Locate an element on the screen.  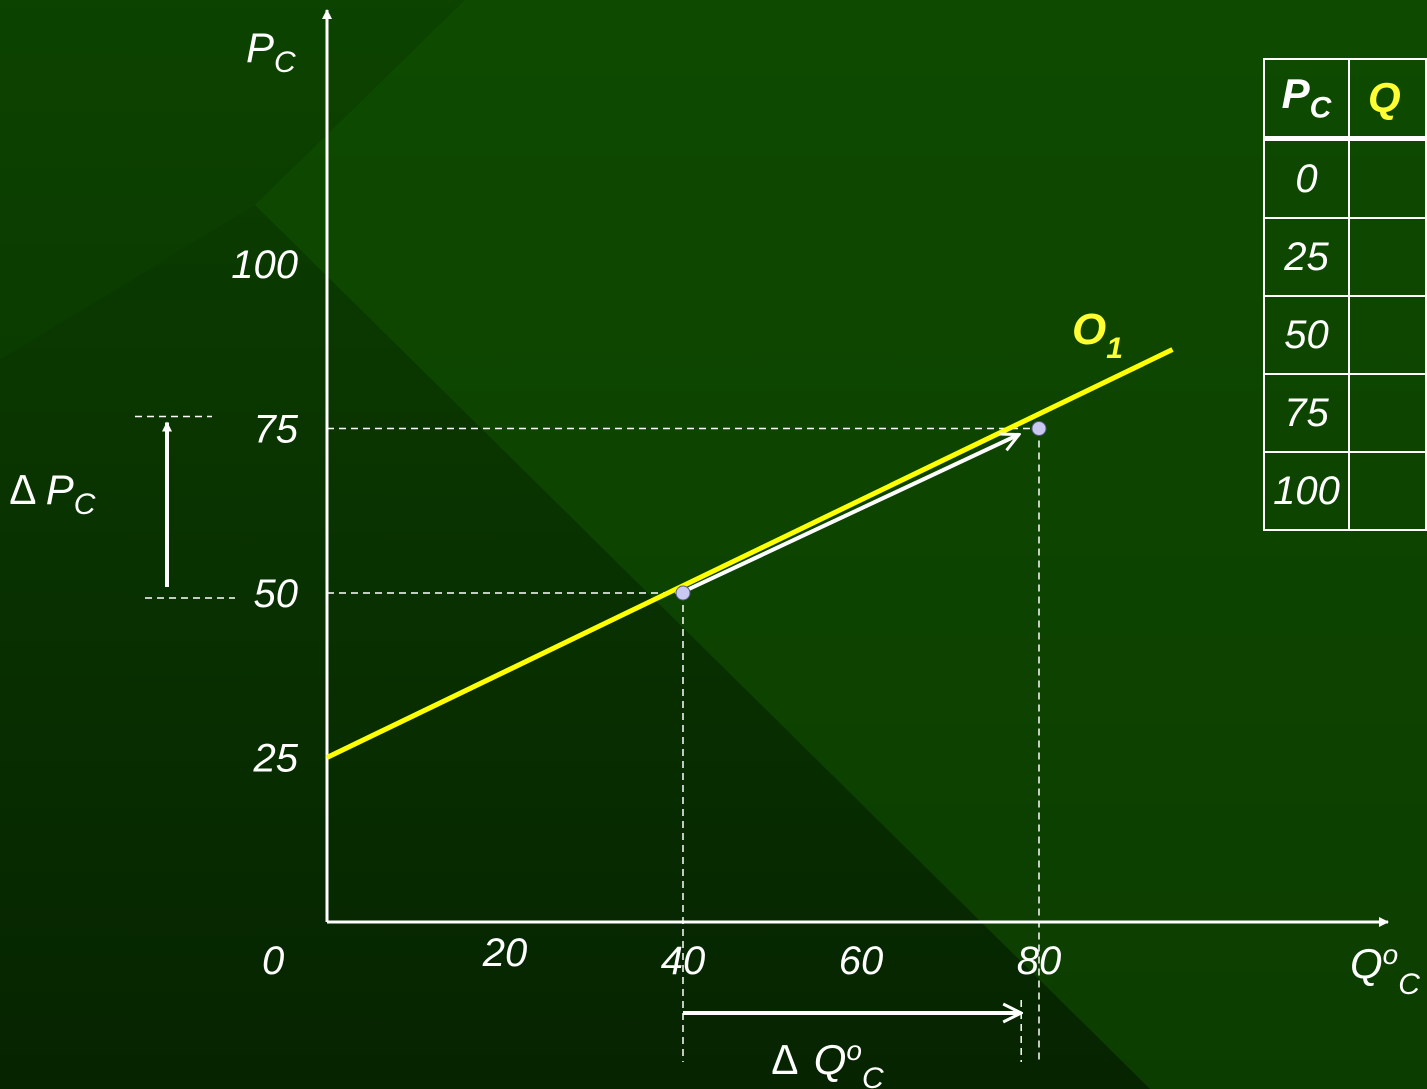
table-cell-price: 75 is located at coordinates (1306, 413).